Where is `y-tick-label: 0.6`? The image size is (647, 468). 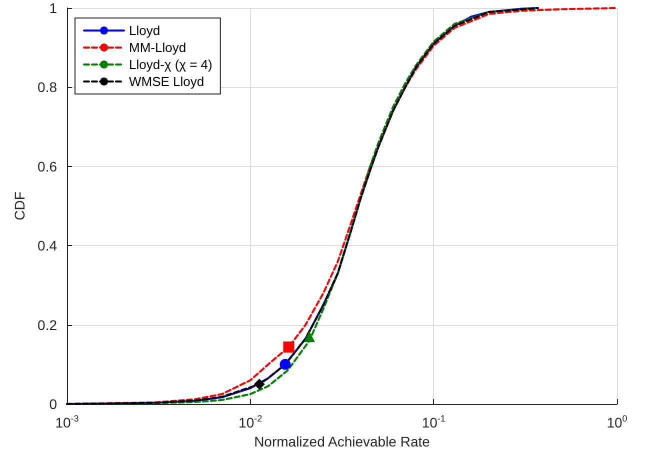
y-tick-label: 0.6 is located at coordinates (48, 166).